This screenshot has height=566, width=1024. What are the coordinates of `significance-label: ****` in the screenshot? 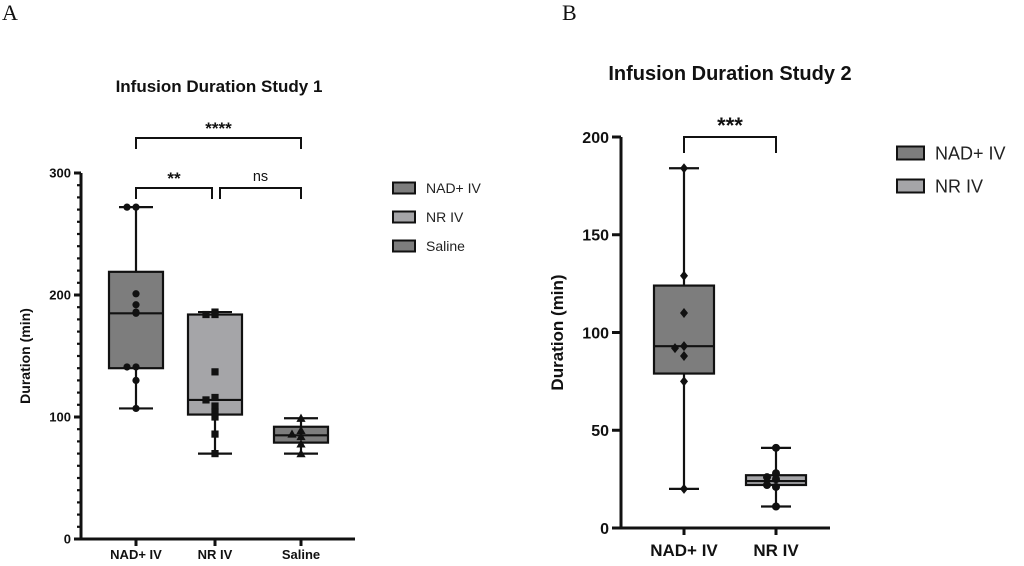 It's located at (218, 128).